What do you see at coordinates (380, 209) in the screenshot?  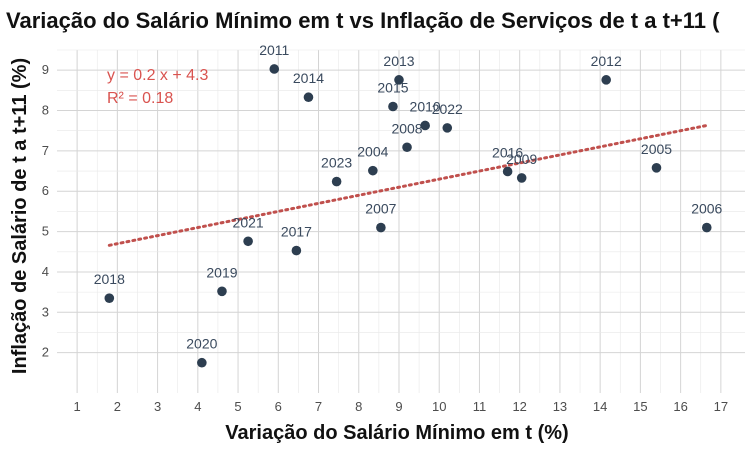 I see `point-label: 2007` at bounding box center [380, 209].